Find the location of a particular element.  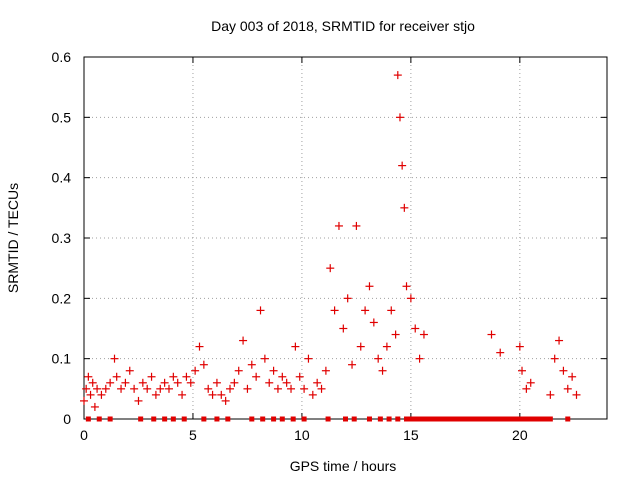

y-tick-label: 0.6 is located at coordinates (62, 57).